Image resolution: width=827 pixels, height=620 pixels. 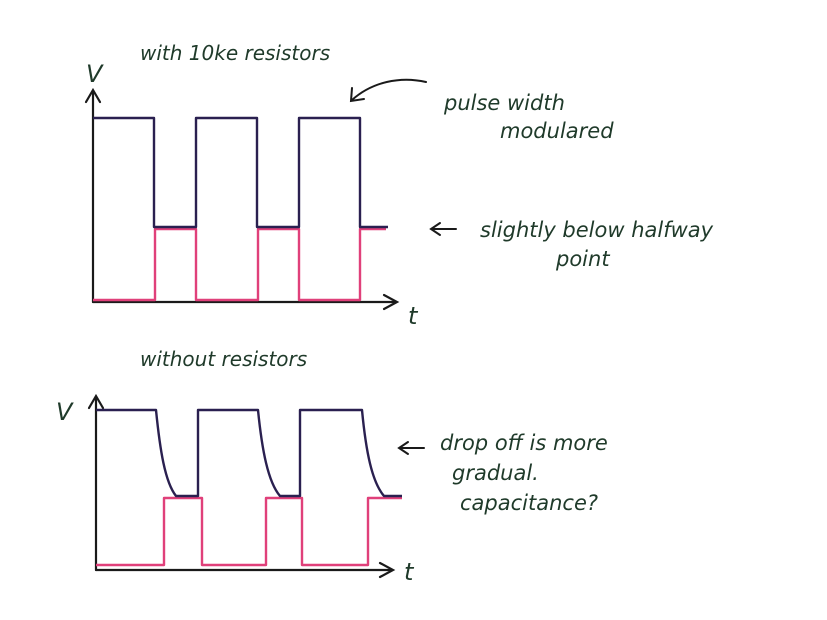 What do you see at coordinates (96, 401) in the screenshot?
I see `bottom-y-arrow` at bounding box center [96, 401].